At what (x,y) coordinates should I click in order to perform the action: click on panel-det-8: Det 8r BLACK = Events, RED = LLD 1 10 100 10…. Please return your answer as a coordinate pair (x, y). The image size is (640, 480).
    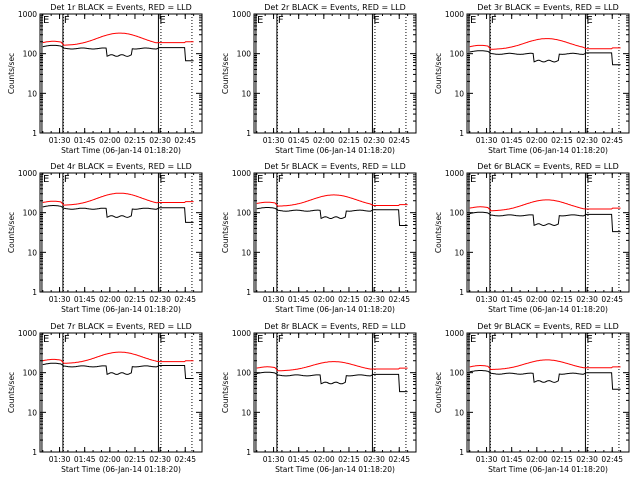
    Looking at the image, I should click on (319, 398).